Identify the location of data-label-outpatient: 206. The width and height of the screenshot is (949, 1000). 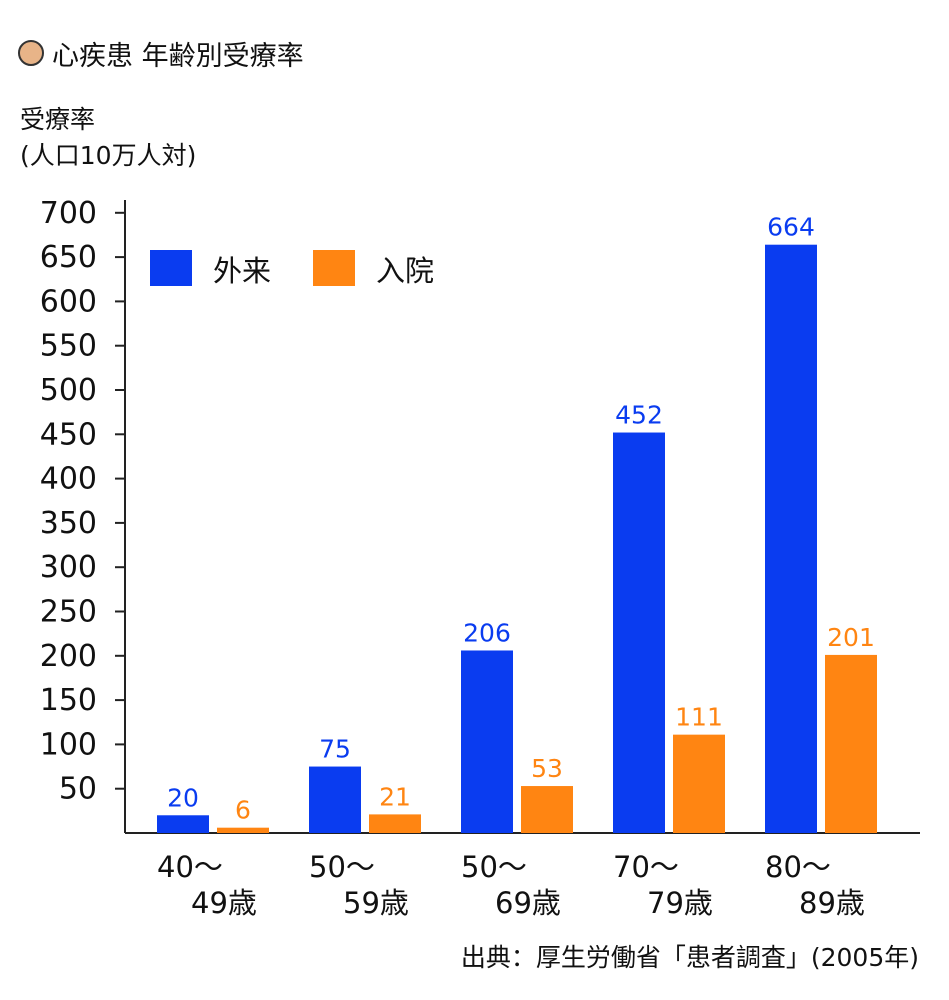
(487, 632).